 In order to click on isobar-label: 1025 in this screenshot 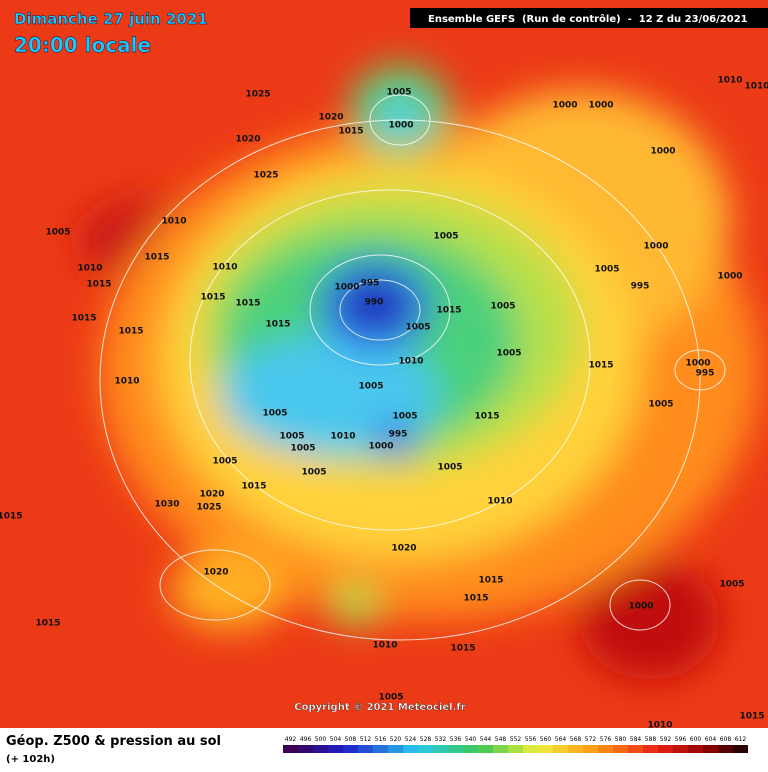, I will do `click(265, 176)`.